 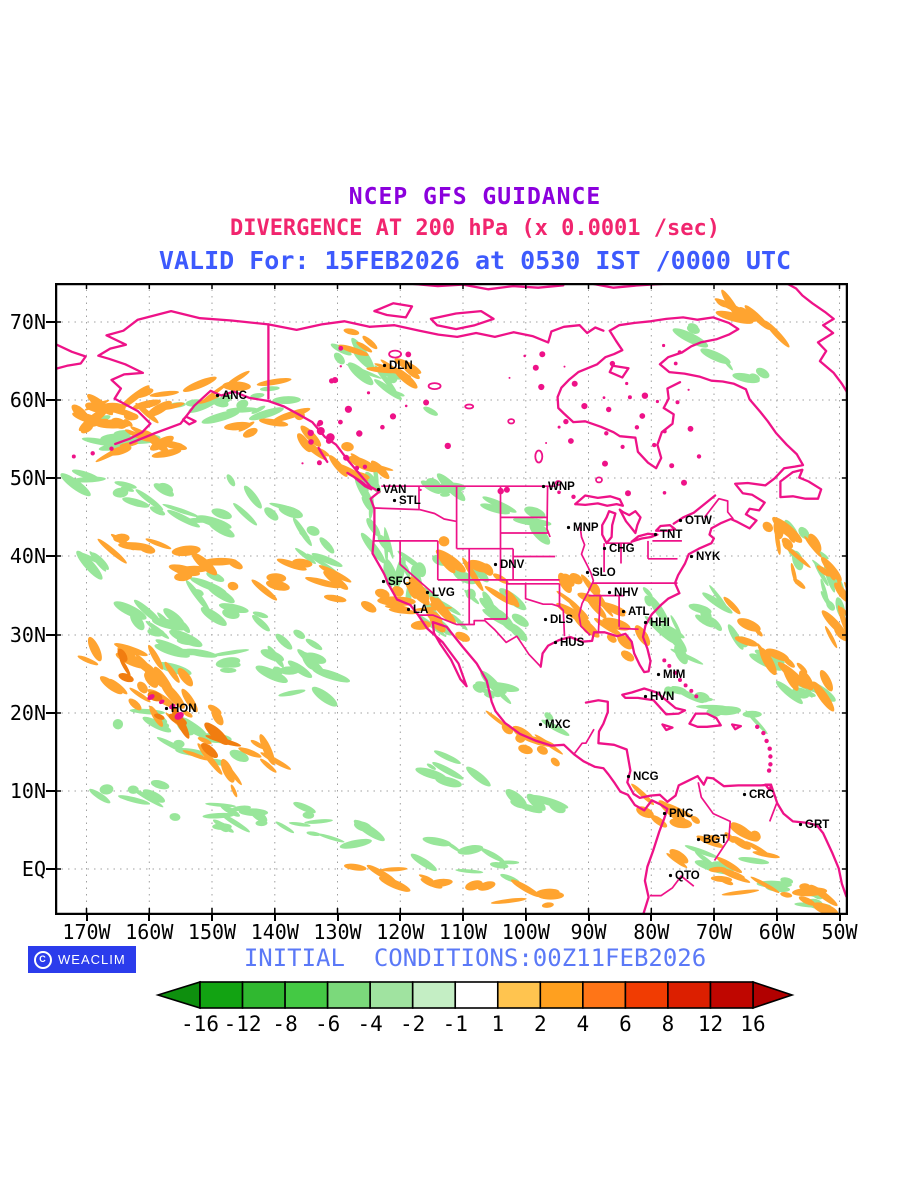 I want to click on colorbar-level-label: -4, so click(x=370, y=1024).